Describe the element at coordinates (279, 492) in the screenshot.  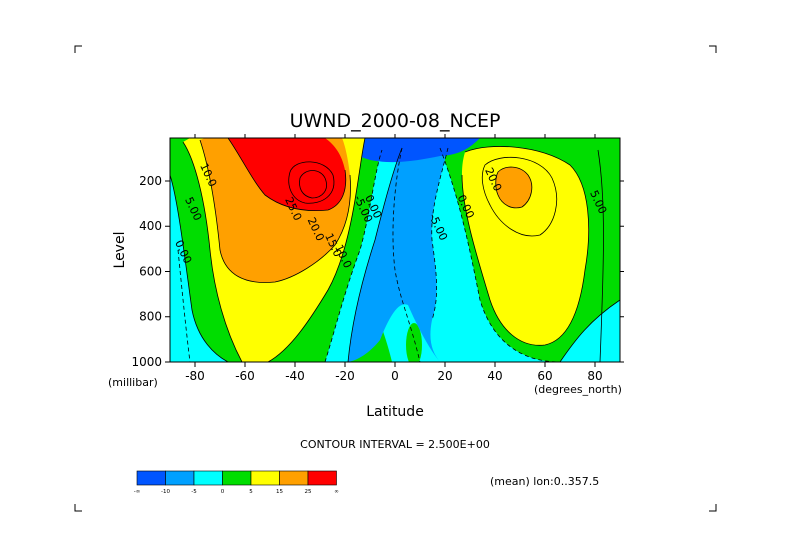
I see `colorbar-label: 15` at that location.